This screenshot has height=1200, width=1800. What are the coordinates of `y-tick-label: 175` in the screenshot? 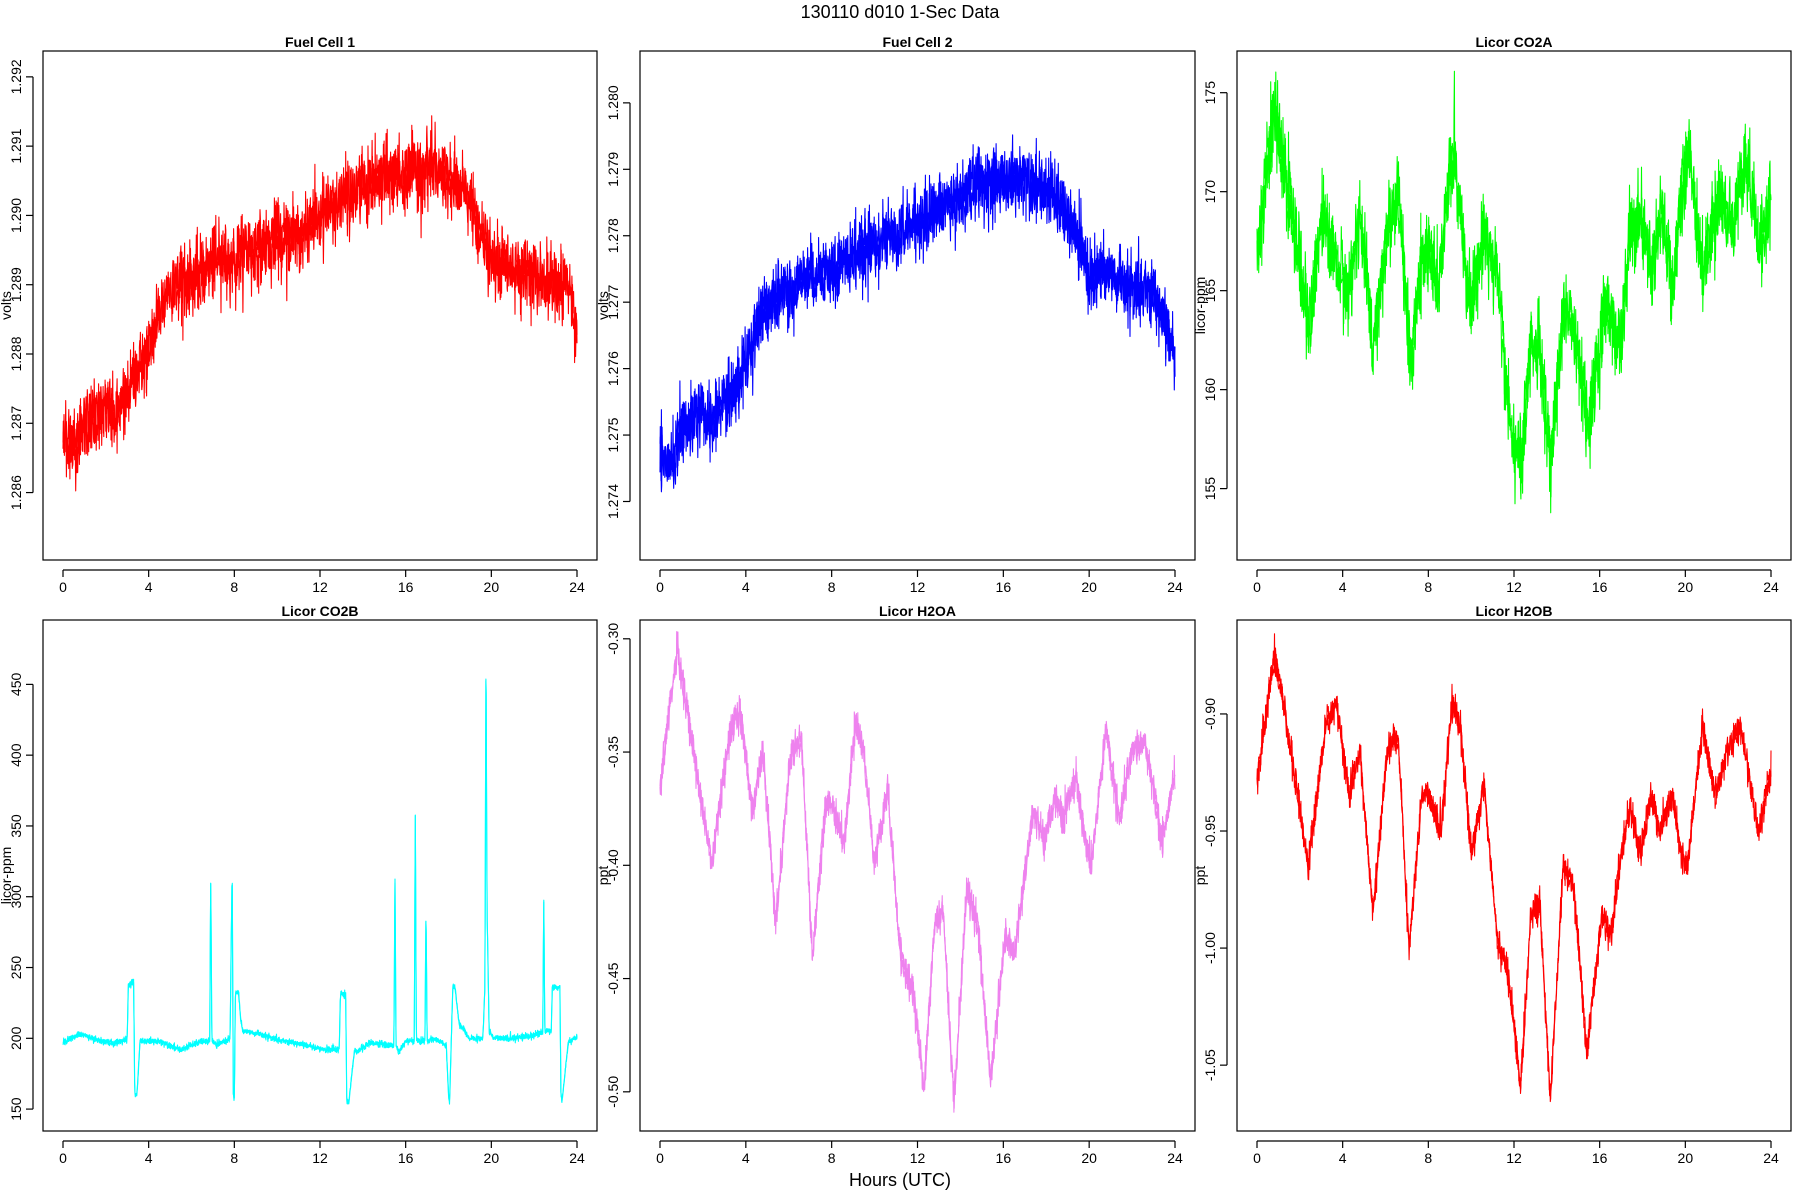 It's located at (1210, 93).